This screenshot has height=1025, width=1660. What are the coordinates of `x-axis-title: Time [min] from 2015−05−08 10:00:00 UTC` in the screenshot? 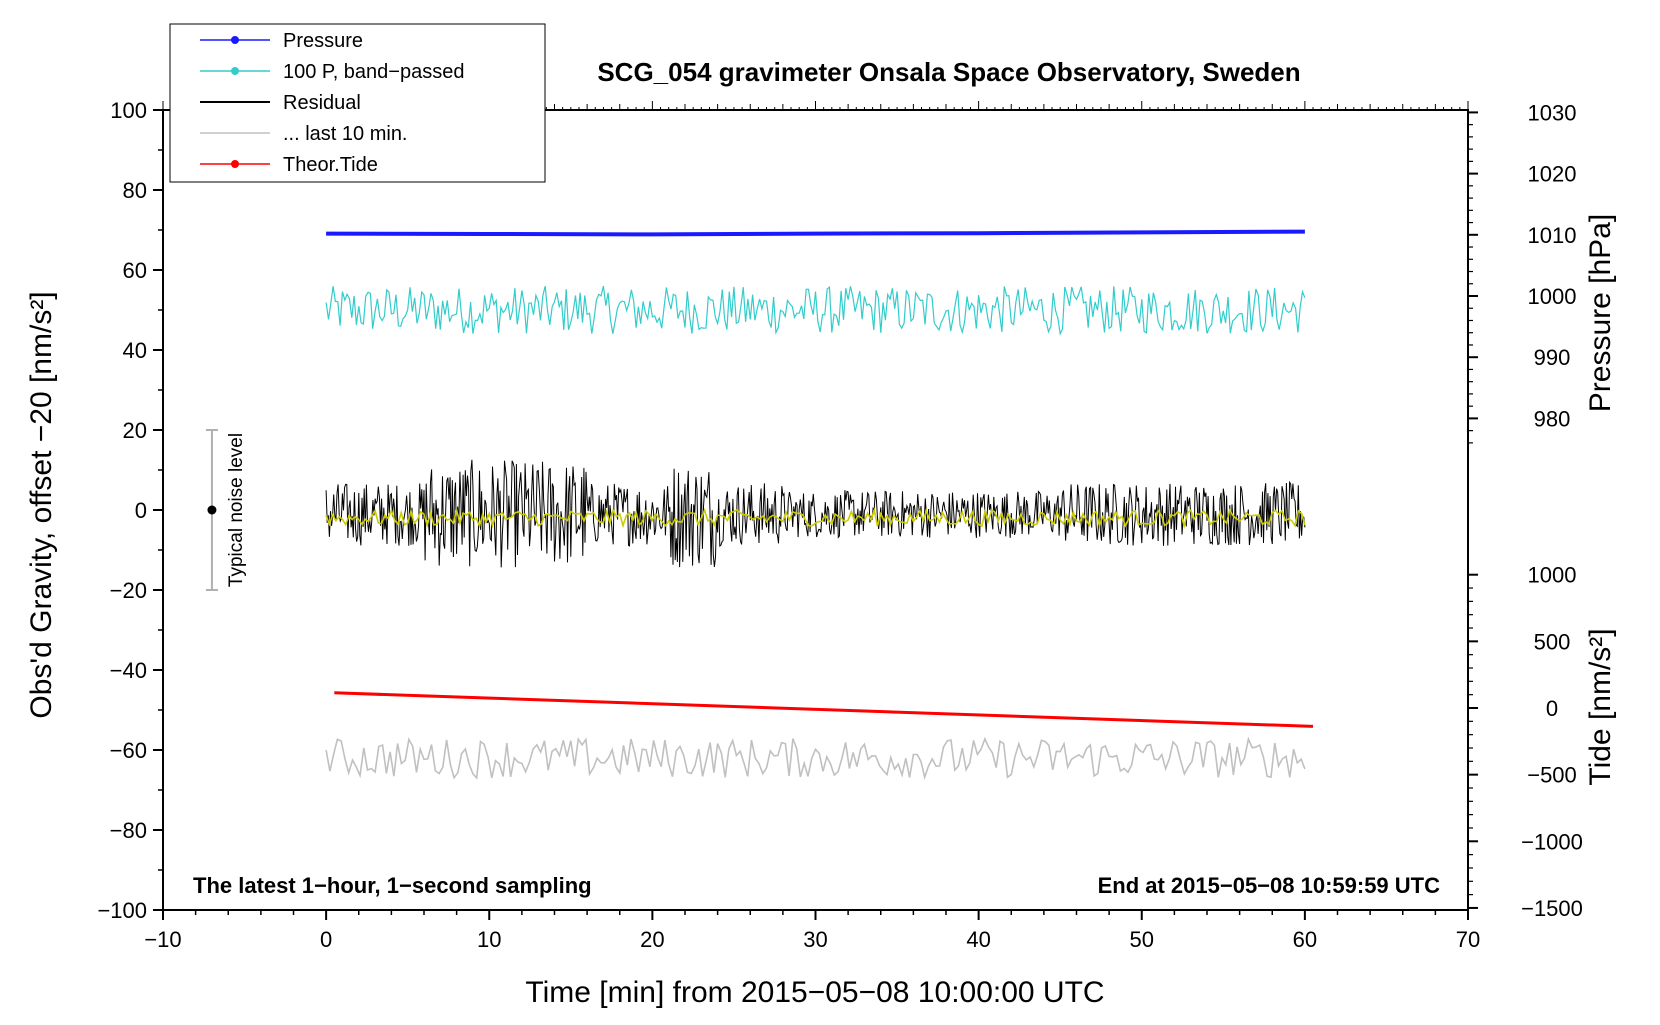 It's located at (814, 992).